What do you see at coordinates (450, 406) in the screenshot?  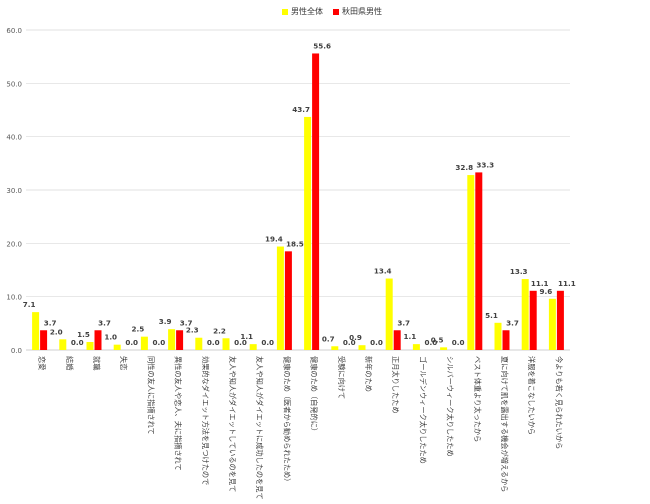 I see `category-label: シルバーウィーク太りしたため` at bounding box center [450, 406].